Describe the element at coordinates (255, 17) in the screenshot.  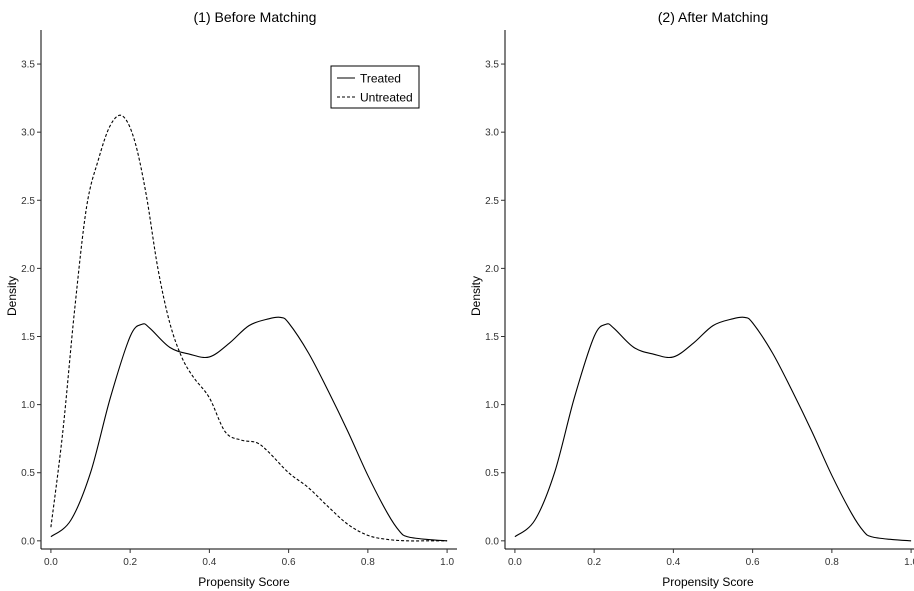
I see `chart-title: (1) Before Matching` at that location.